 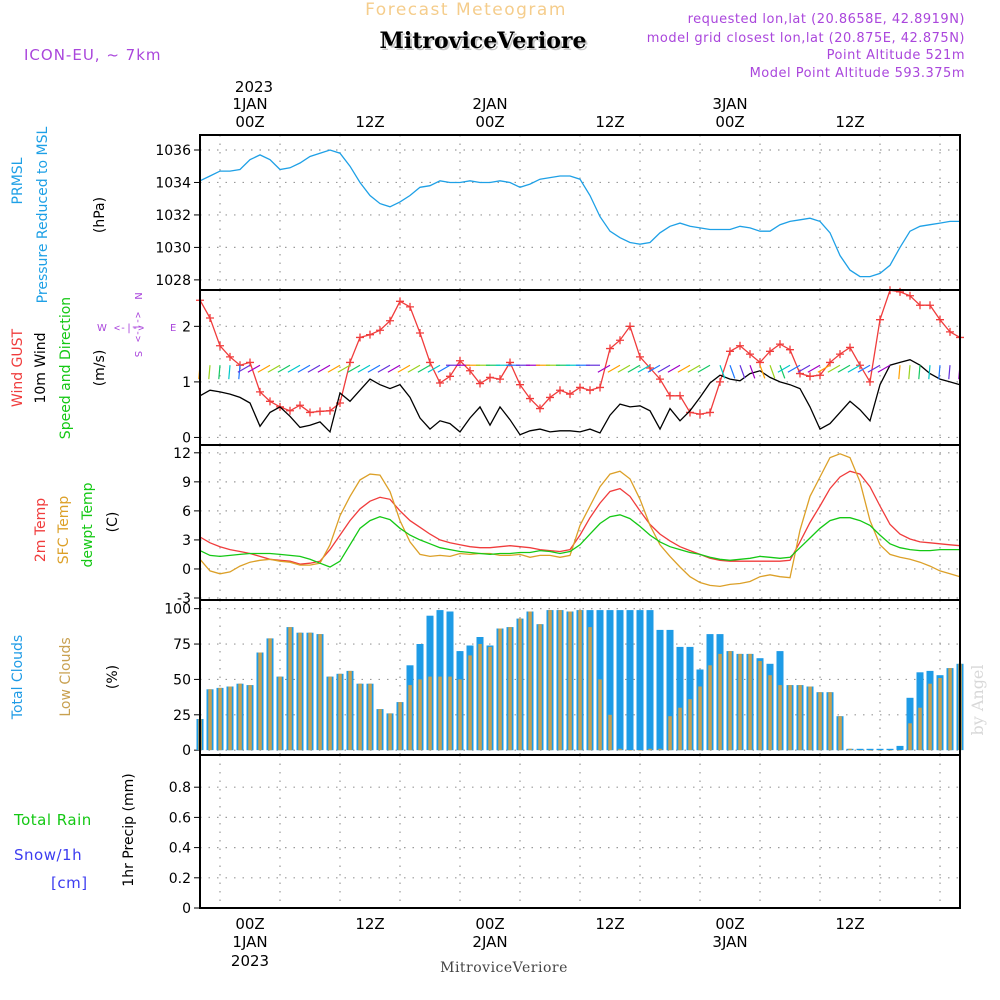 What do you see at coordinates (729, 104) in the screenshot?
I see `top-date-label: 3JAN` at bounding box center [729, 104].